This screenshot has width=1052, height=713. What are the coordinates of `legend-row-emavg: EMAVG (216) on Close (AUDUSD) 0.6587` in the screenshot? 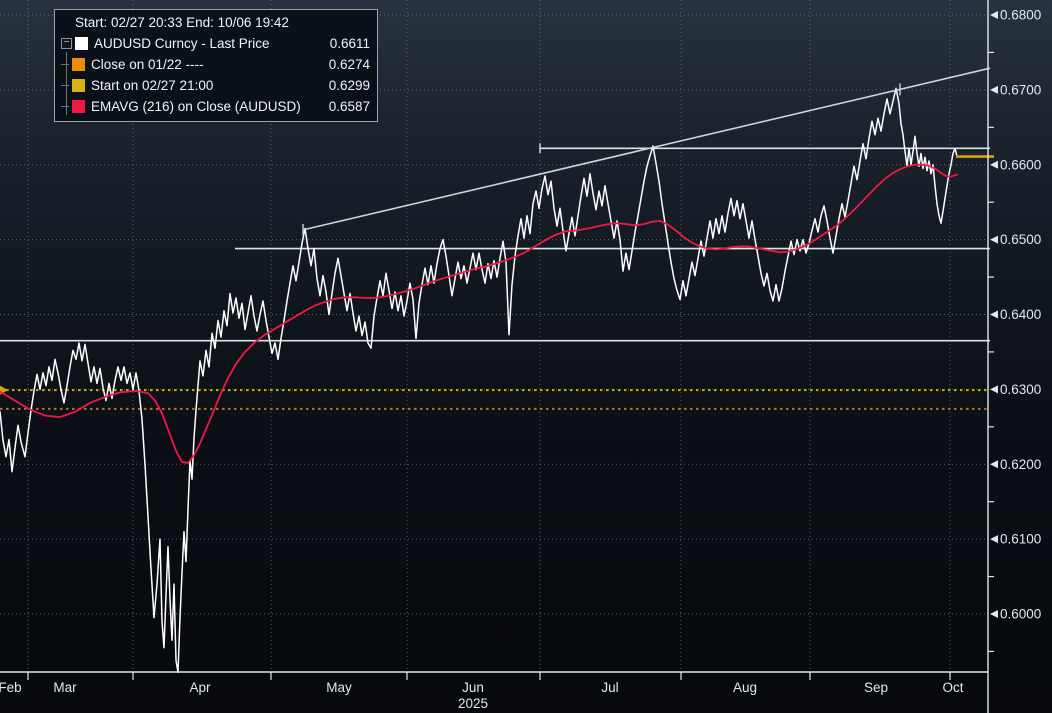 It's located at (215, 106).